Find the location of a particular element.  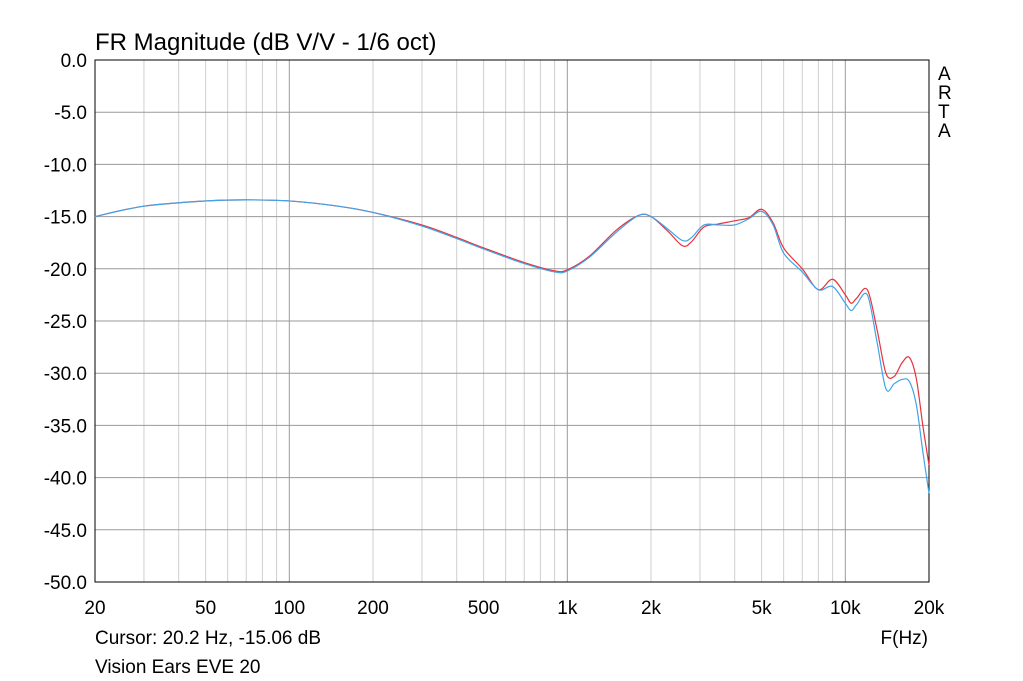

x-tick-label: 20k is located at coordinates (929, 608).